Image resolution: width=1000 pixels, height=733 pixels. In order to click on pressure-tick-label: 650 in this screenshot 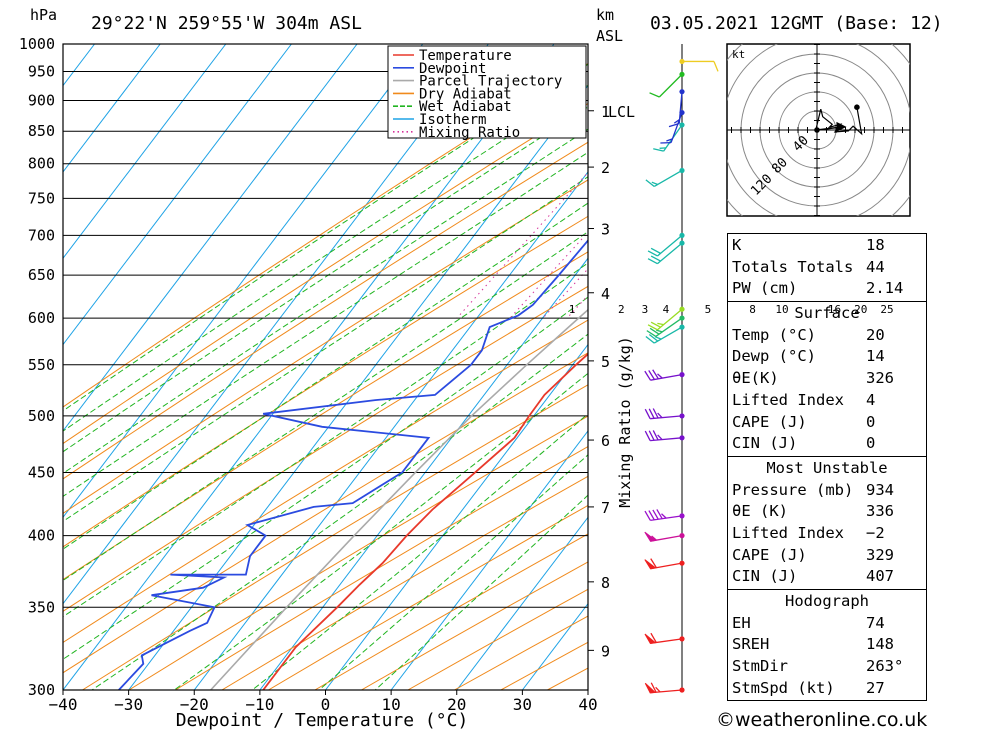, I will do `click(41, 275)`.